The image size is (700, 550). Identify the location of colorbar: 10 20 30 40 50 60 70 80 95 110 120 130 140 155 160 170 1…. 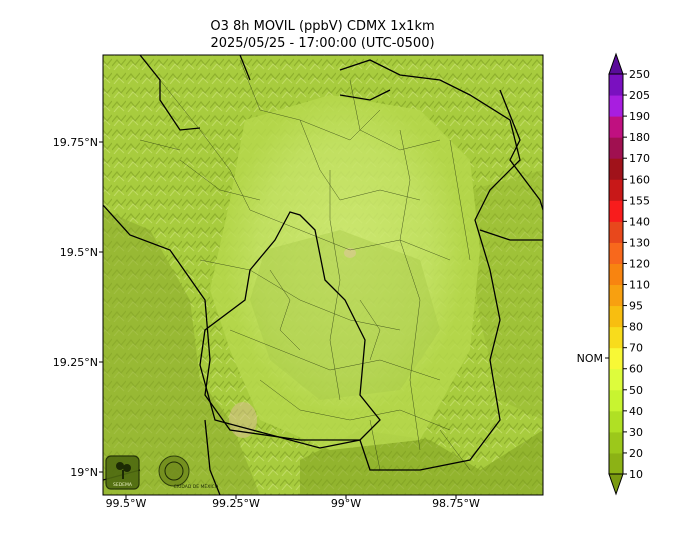
(629, 274).